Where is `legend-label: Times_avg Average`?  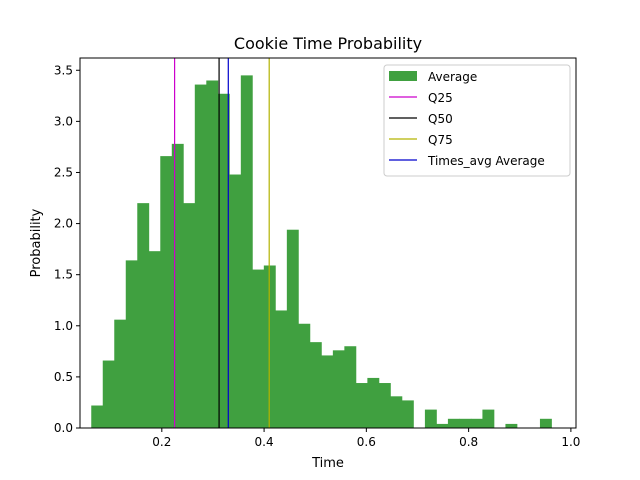 legend-label: Times_avg Average is located at coordinates (486, 161).